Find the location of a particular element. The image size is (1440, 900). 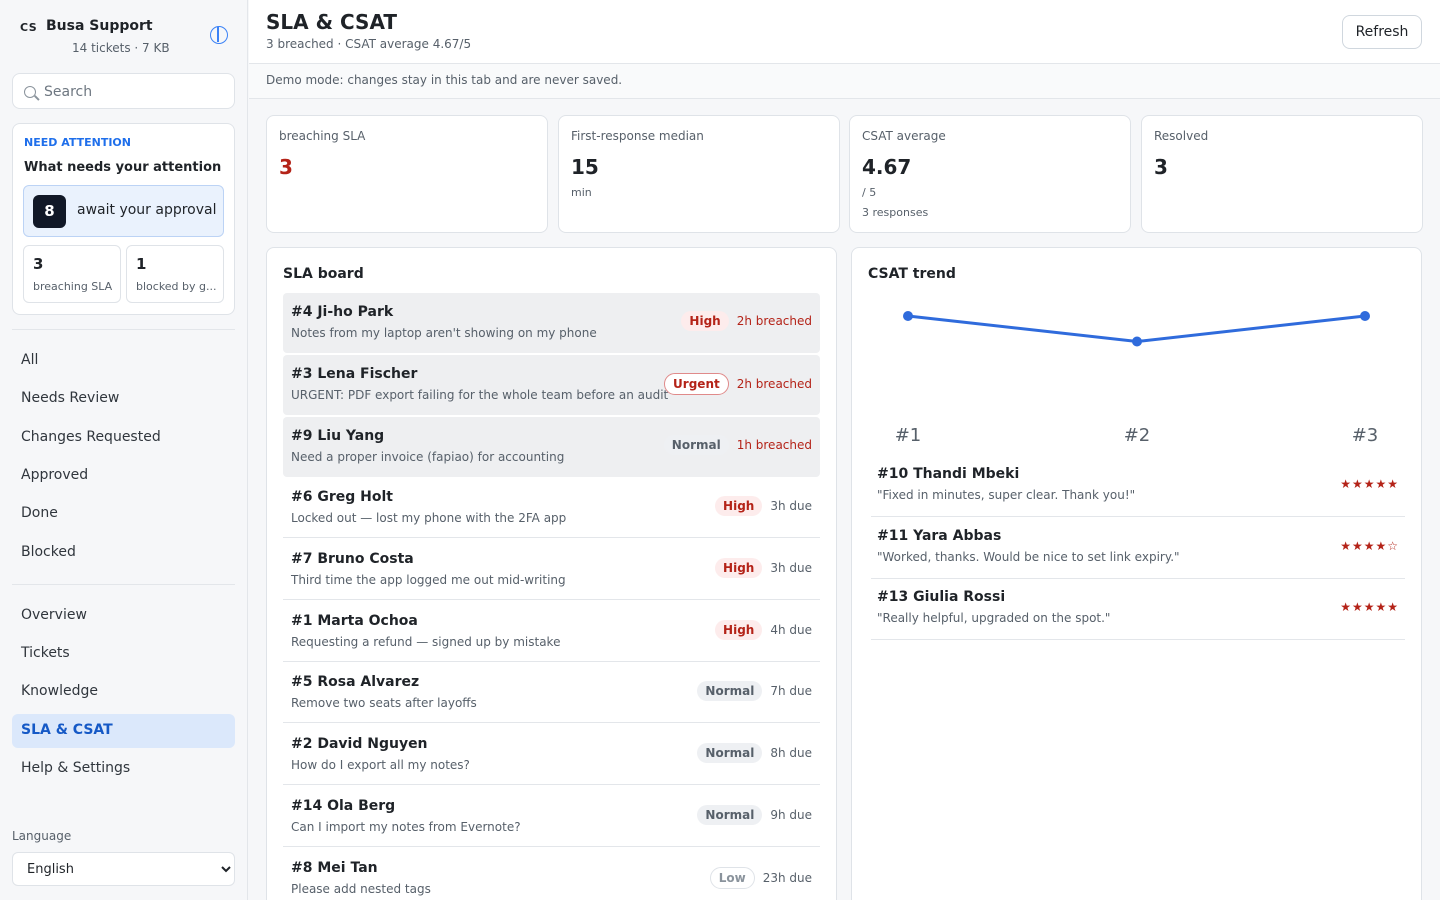

nav-help-settings: Help & Settings is located at coordinates (123, 769).